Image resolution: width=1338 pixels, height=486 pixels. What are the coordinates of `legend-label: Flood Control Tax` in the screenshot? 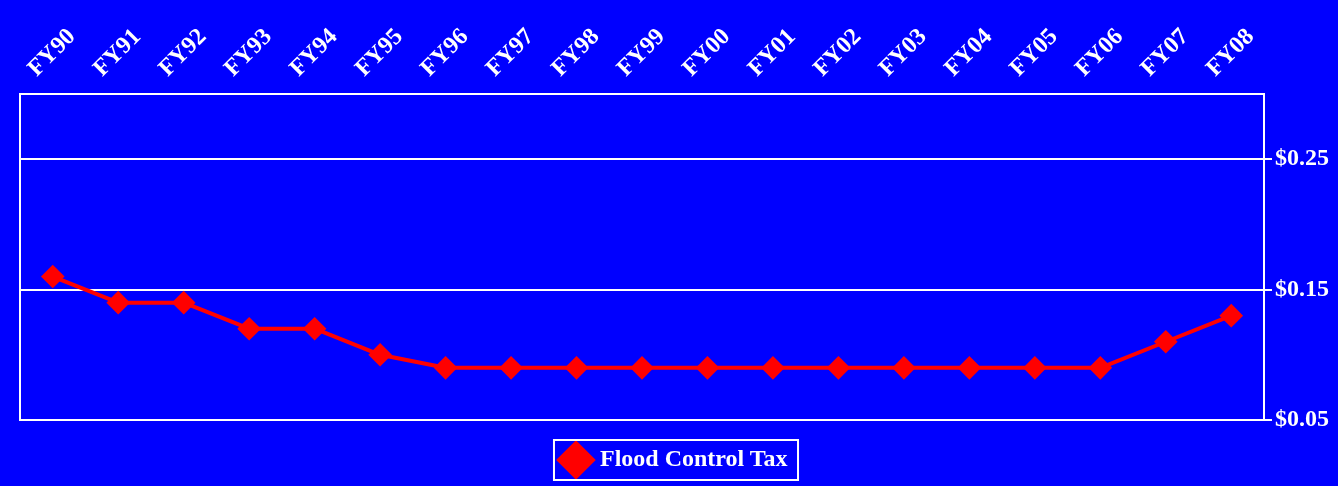 It's located at (693, 458).